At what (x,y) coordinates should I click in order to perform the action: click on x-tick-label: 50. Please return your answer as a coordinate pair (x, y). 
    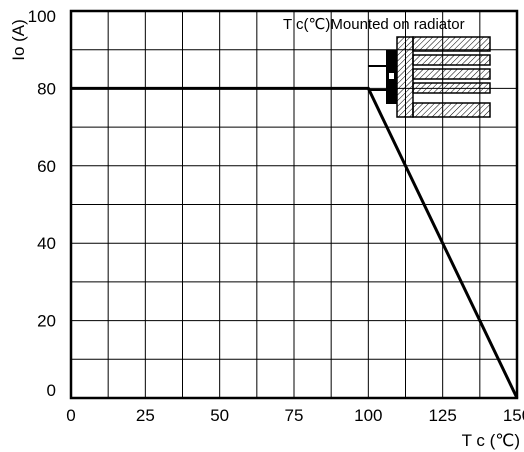
    Looking at the image, I should click on (219, 415).